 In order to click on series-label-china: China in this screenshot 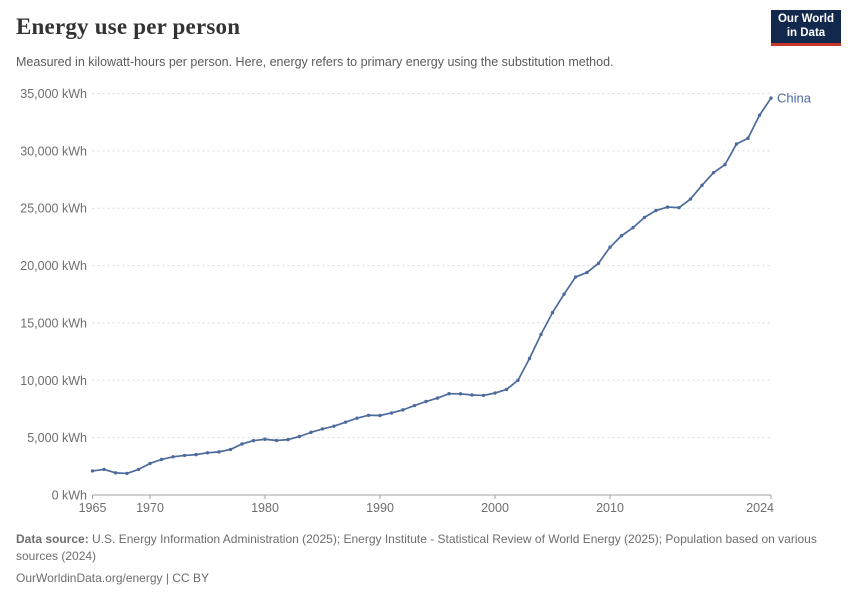, I will do `click(794, 98)`.